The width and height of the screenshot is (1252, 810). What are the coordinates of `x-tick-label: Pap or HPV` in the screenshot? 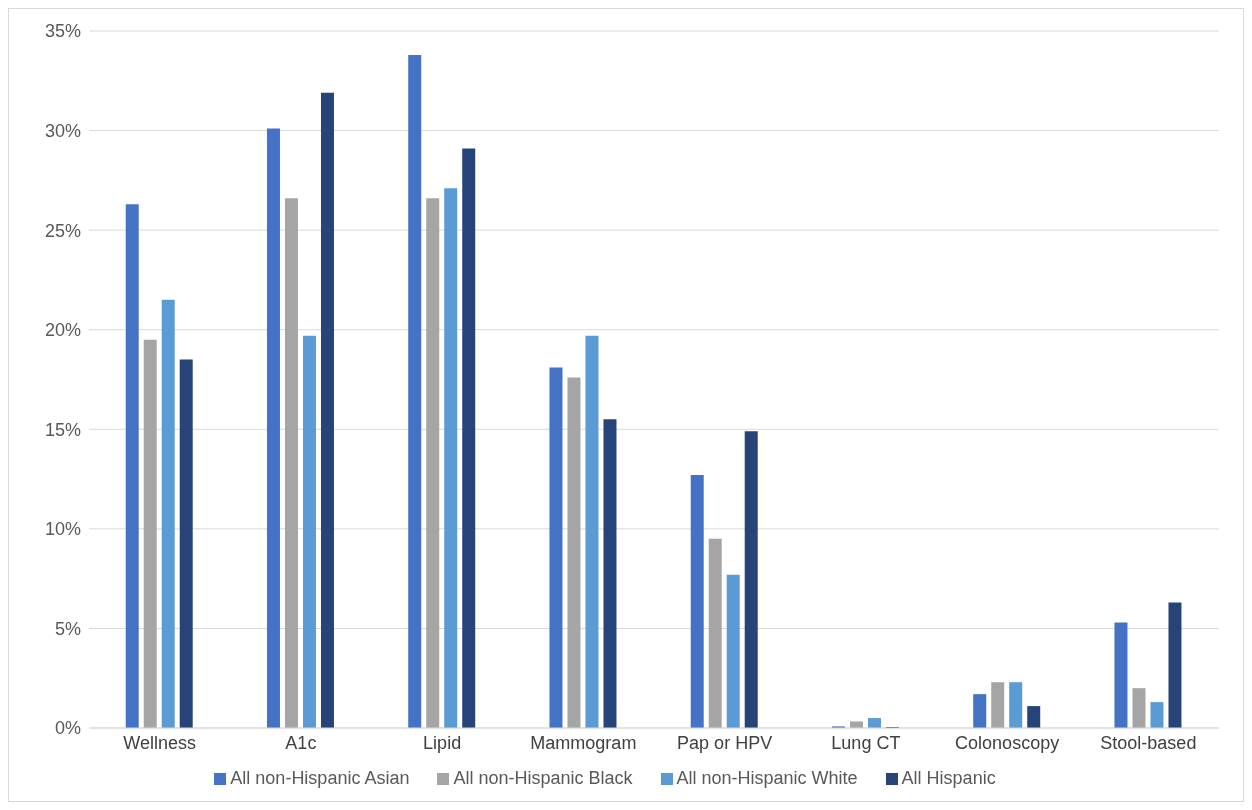 It's located at (725, 742).